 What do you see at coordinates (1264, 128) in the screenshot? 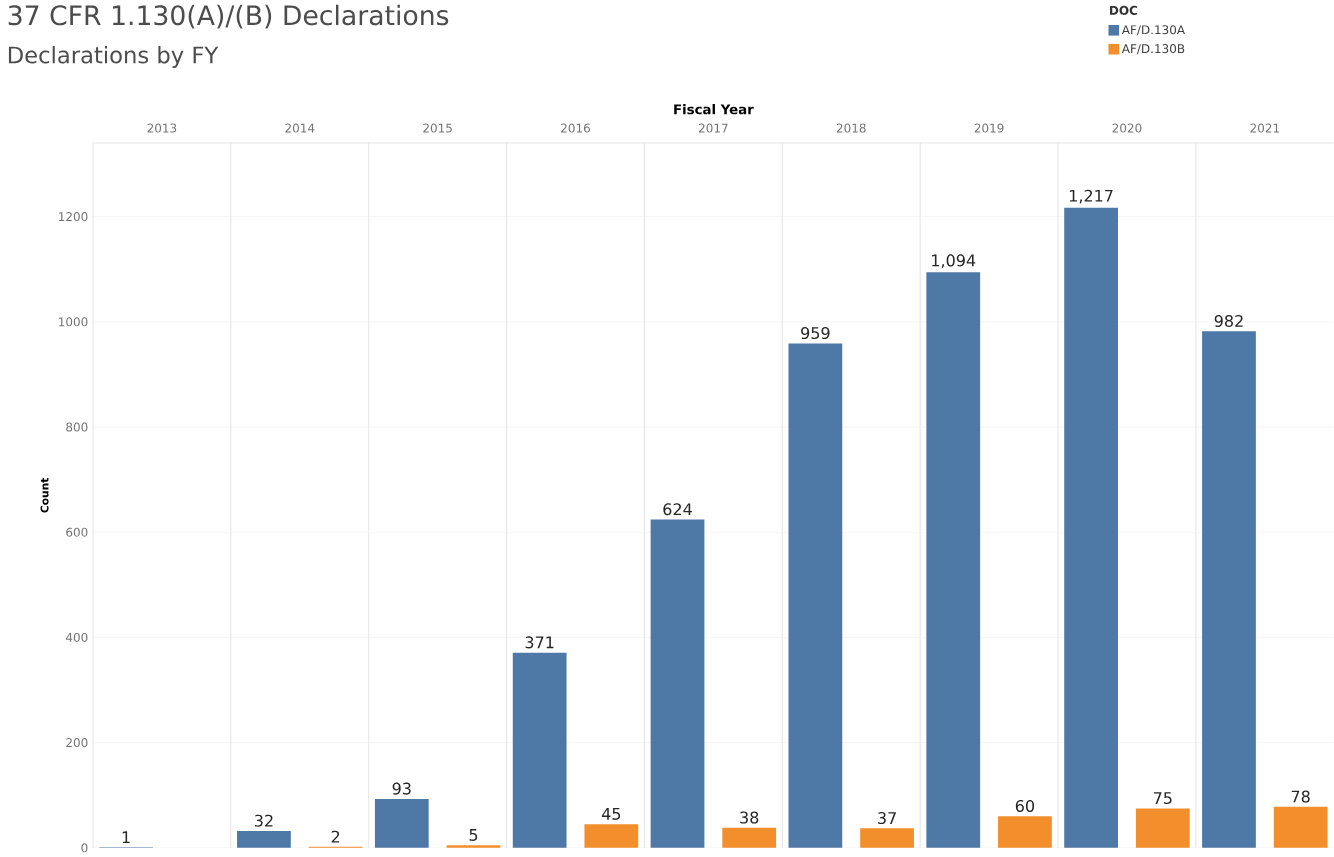
I see `x-tick-label: 2021` at bounding box center [1264, 128].